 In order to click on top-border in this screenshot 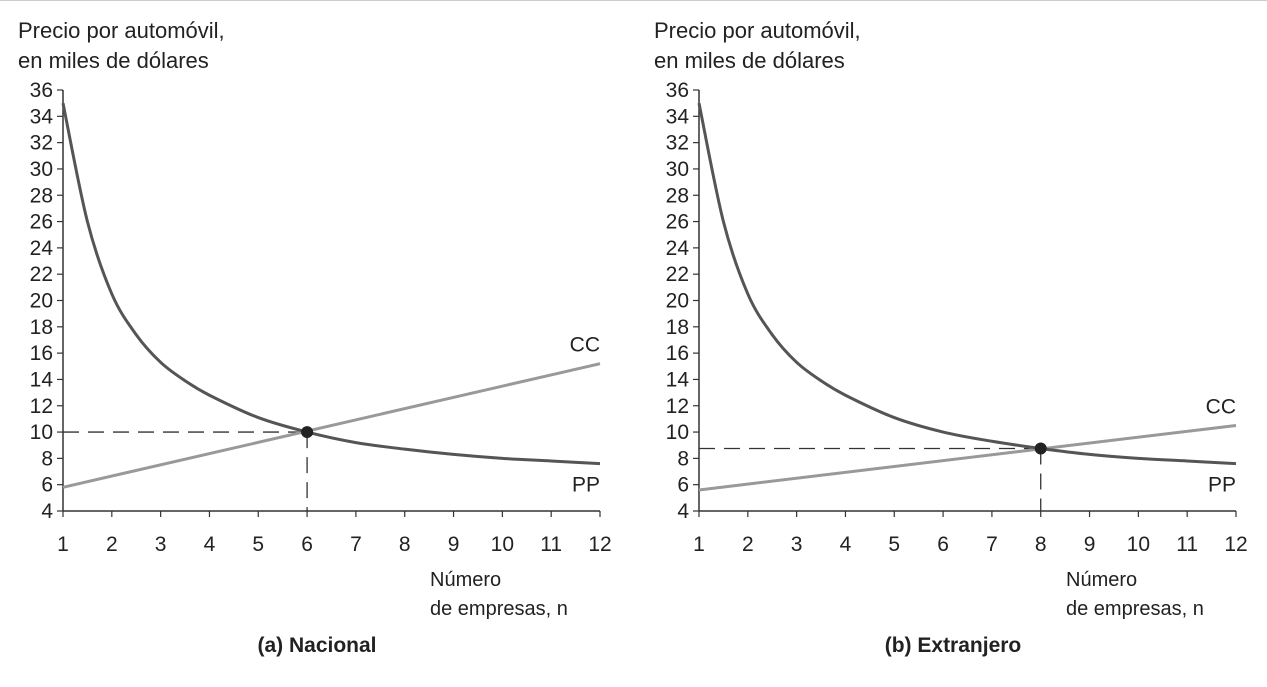, I will do `click(633, 0)`.